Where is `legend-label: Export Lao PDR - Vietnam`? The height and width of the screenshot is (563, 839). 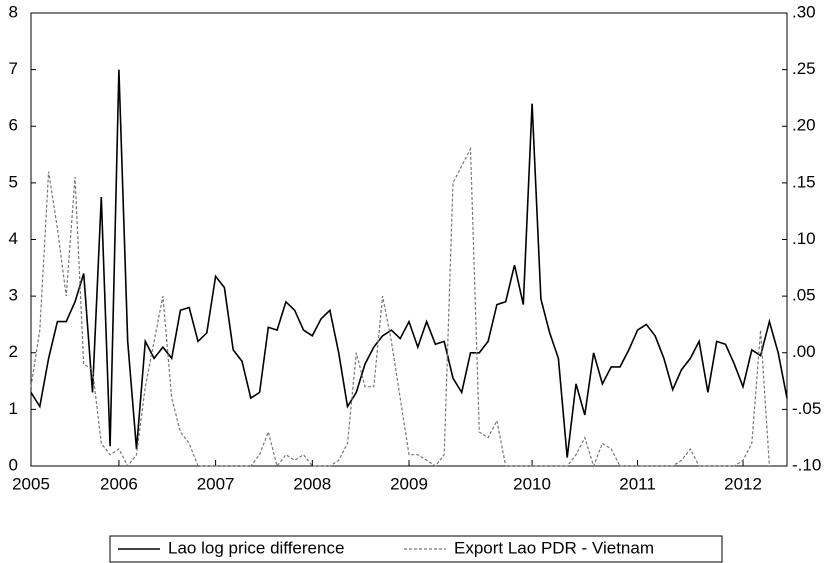
legend-label: Export Lao PDR - Vietnam is located at coordinates (554, 547).